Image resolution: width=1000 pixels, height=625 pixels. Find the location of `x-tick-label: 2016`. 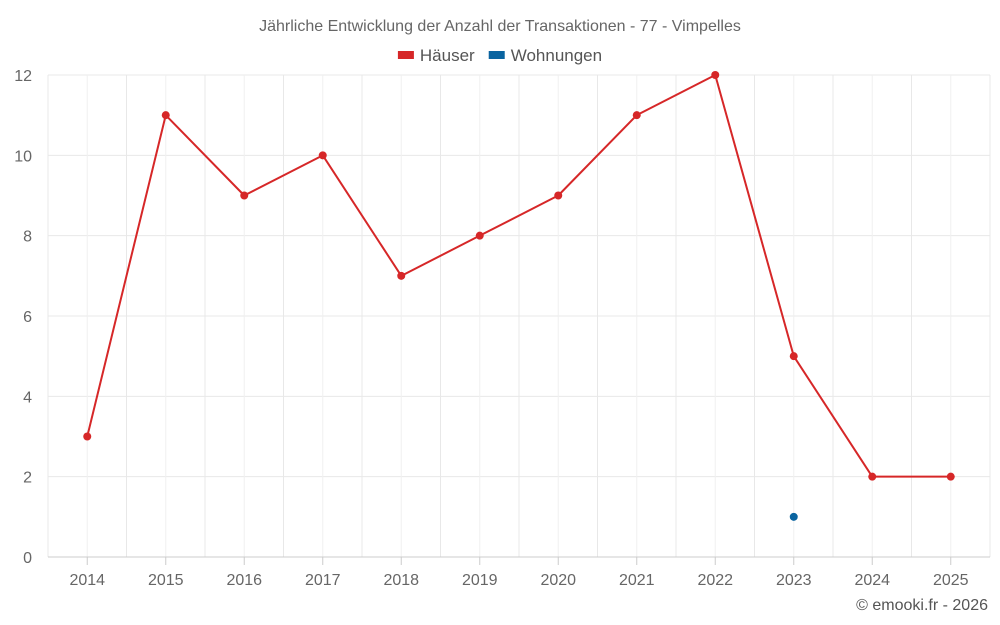

x-tick-label: 2016 is located at coordinates (244, 580).